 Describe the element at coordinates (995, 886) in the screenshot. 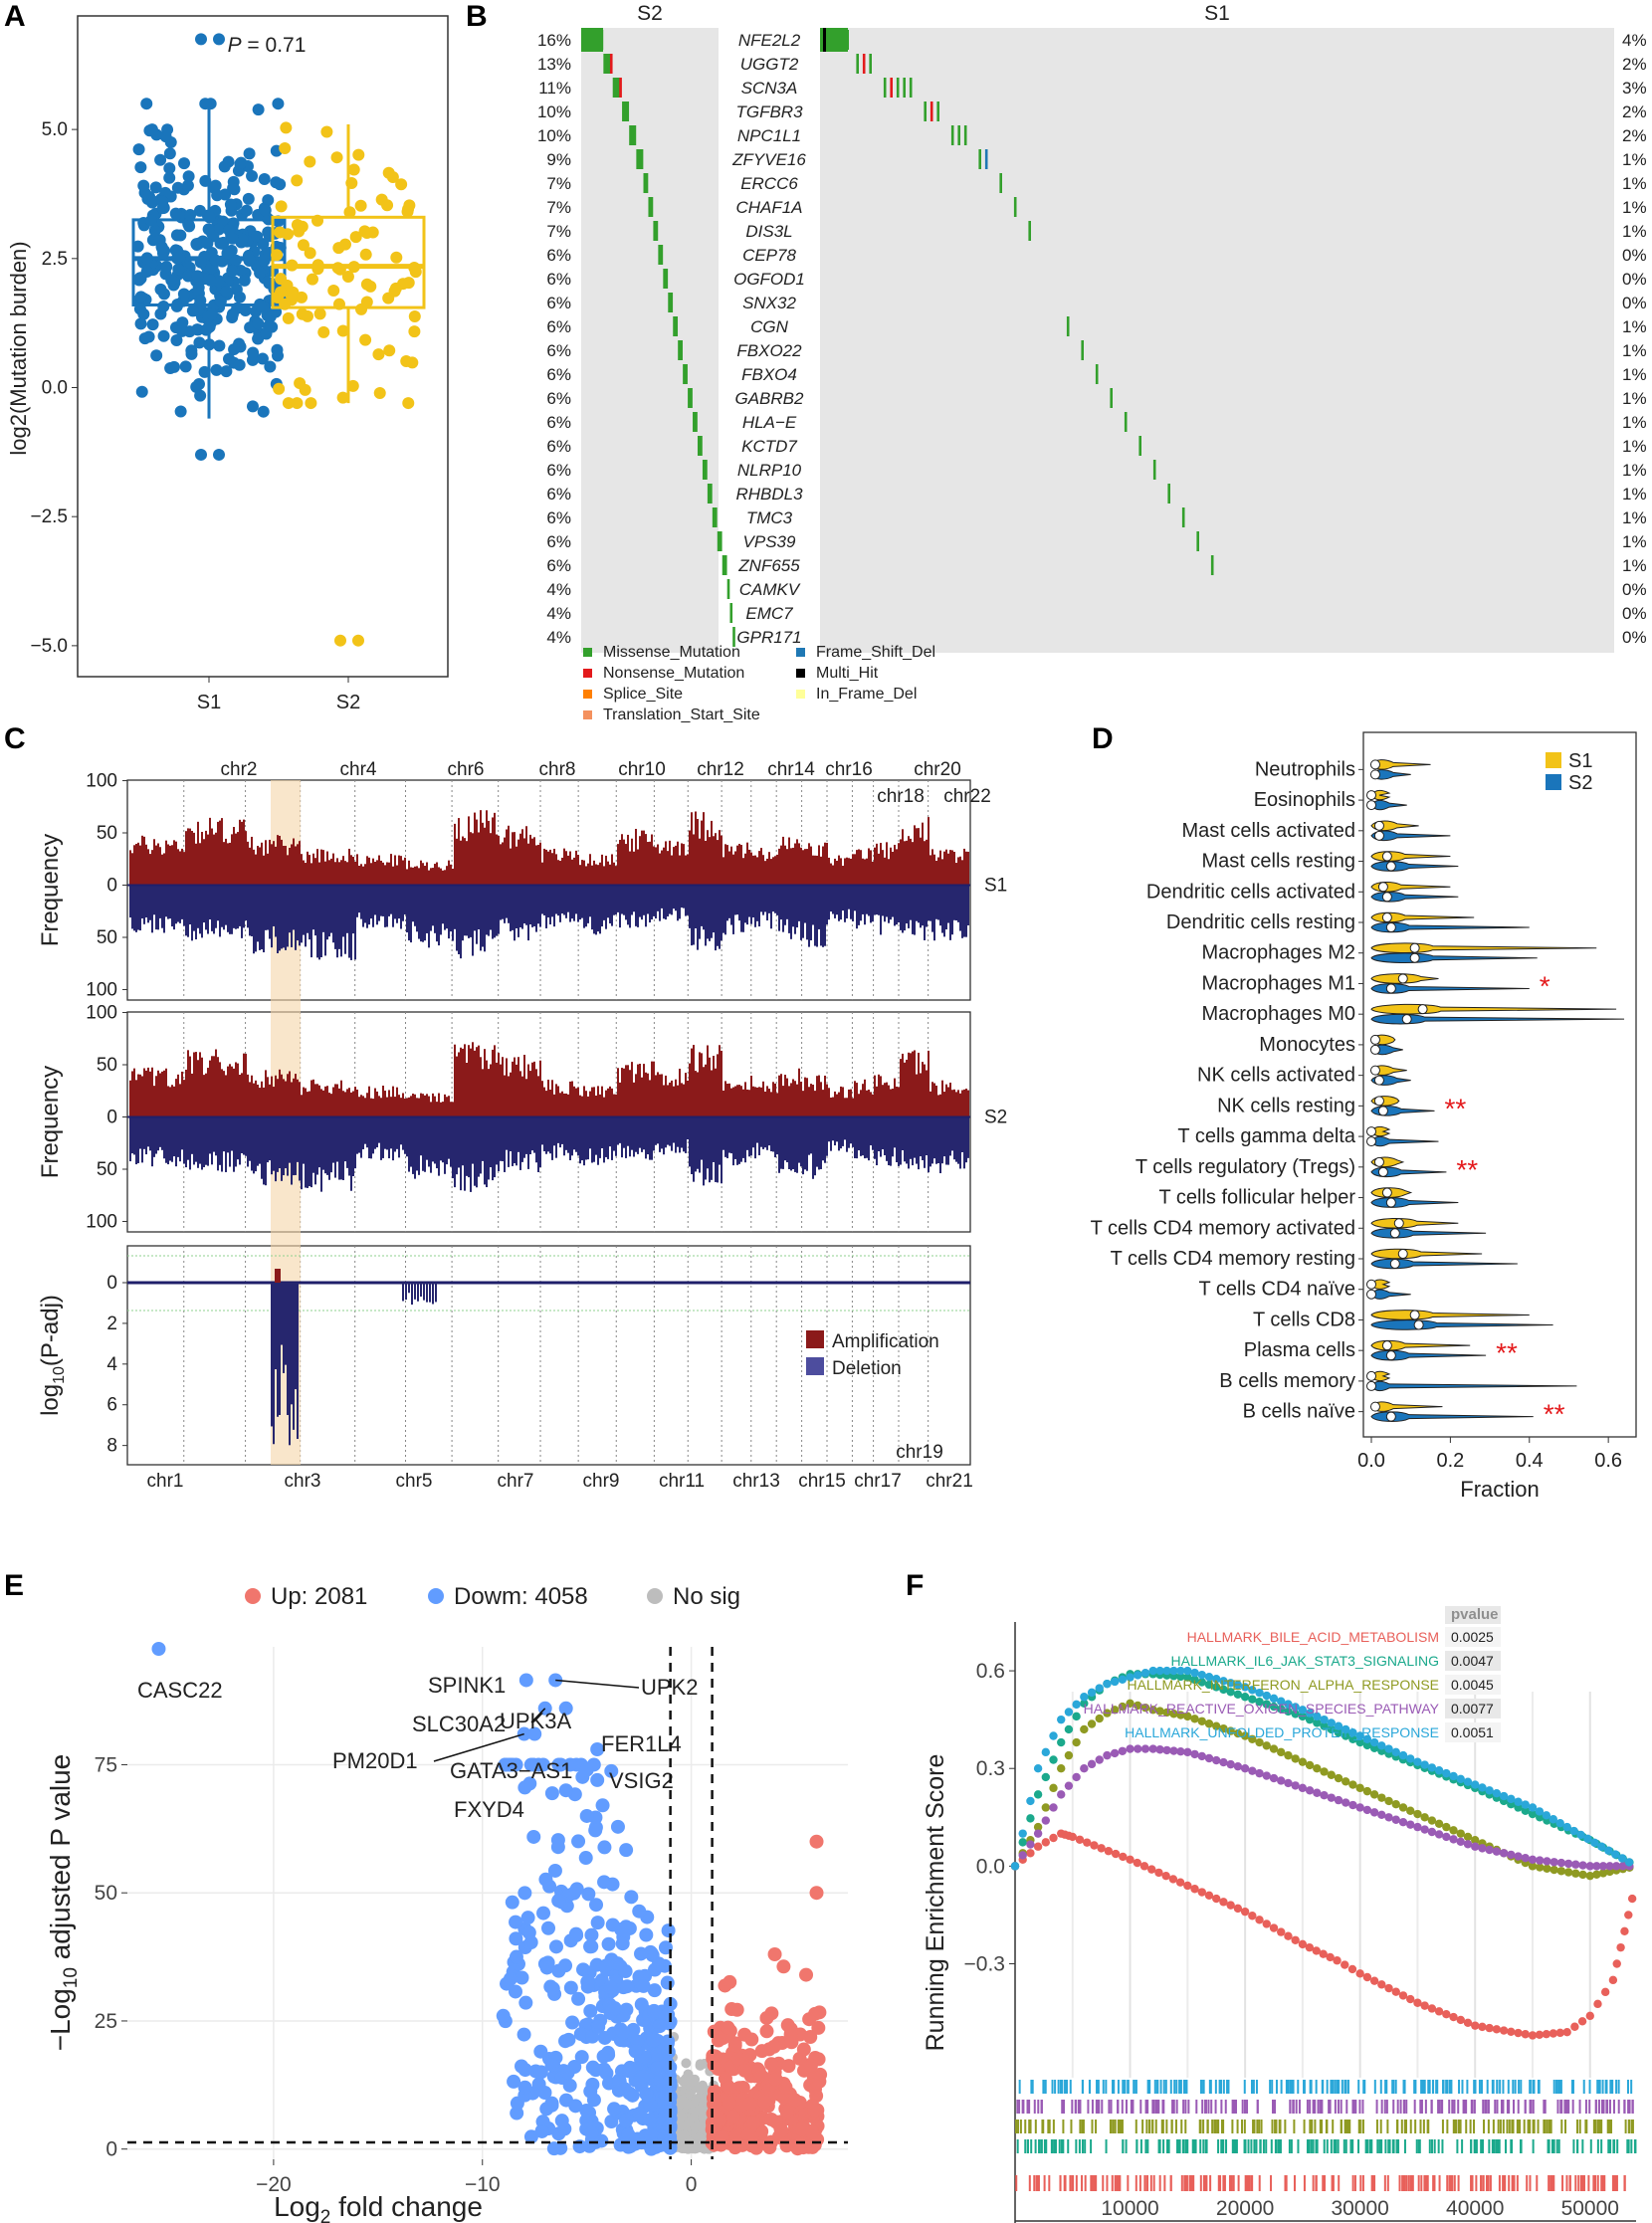

I see `track-label: S1` at that location.